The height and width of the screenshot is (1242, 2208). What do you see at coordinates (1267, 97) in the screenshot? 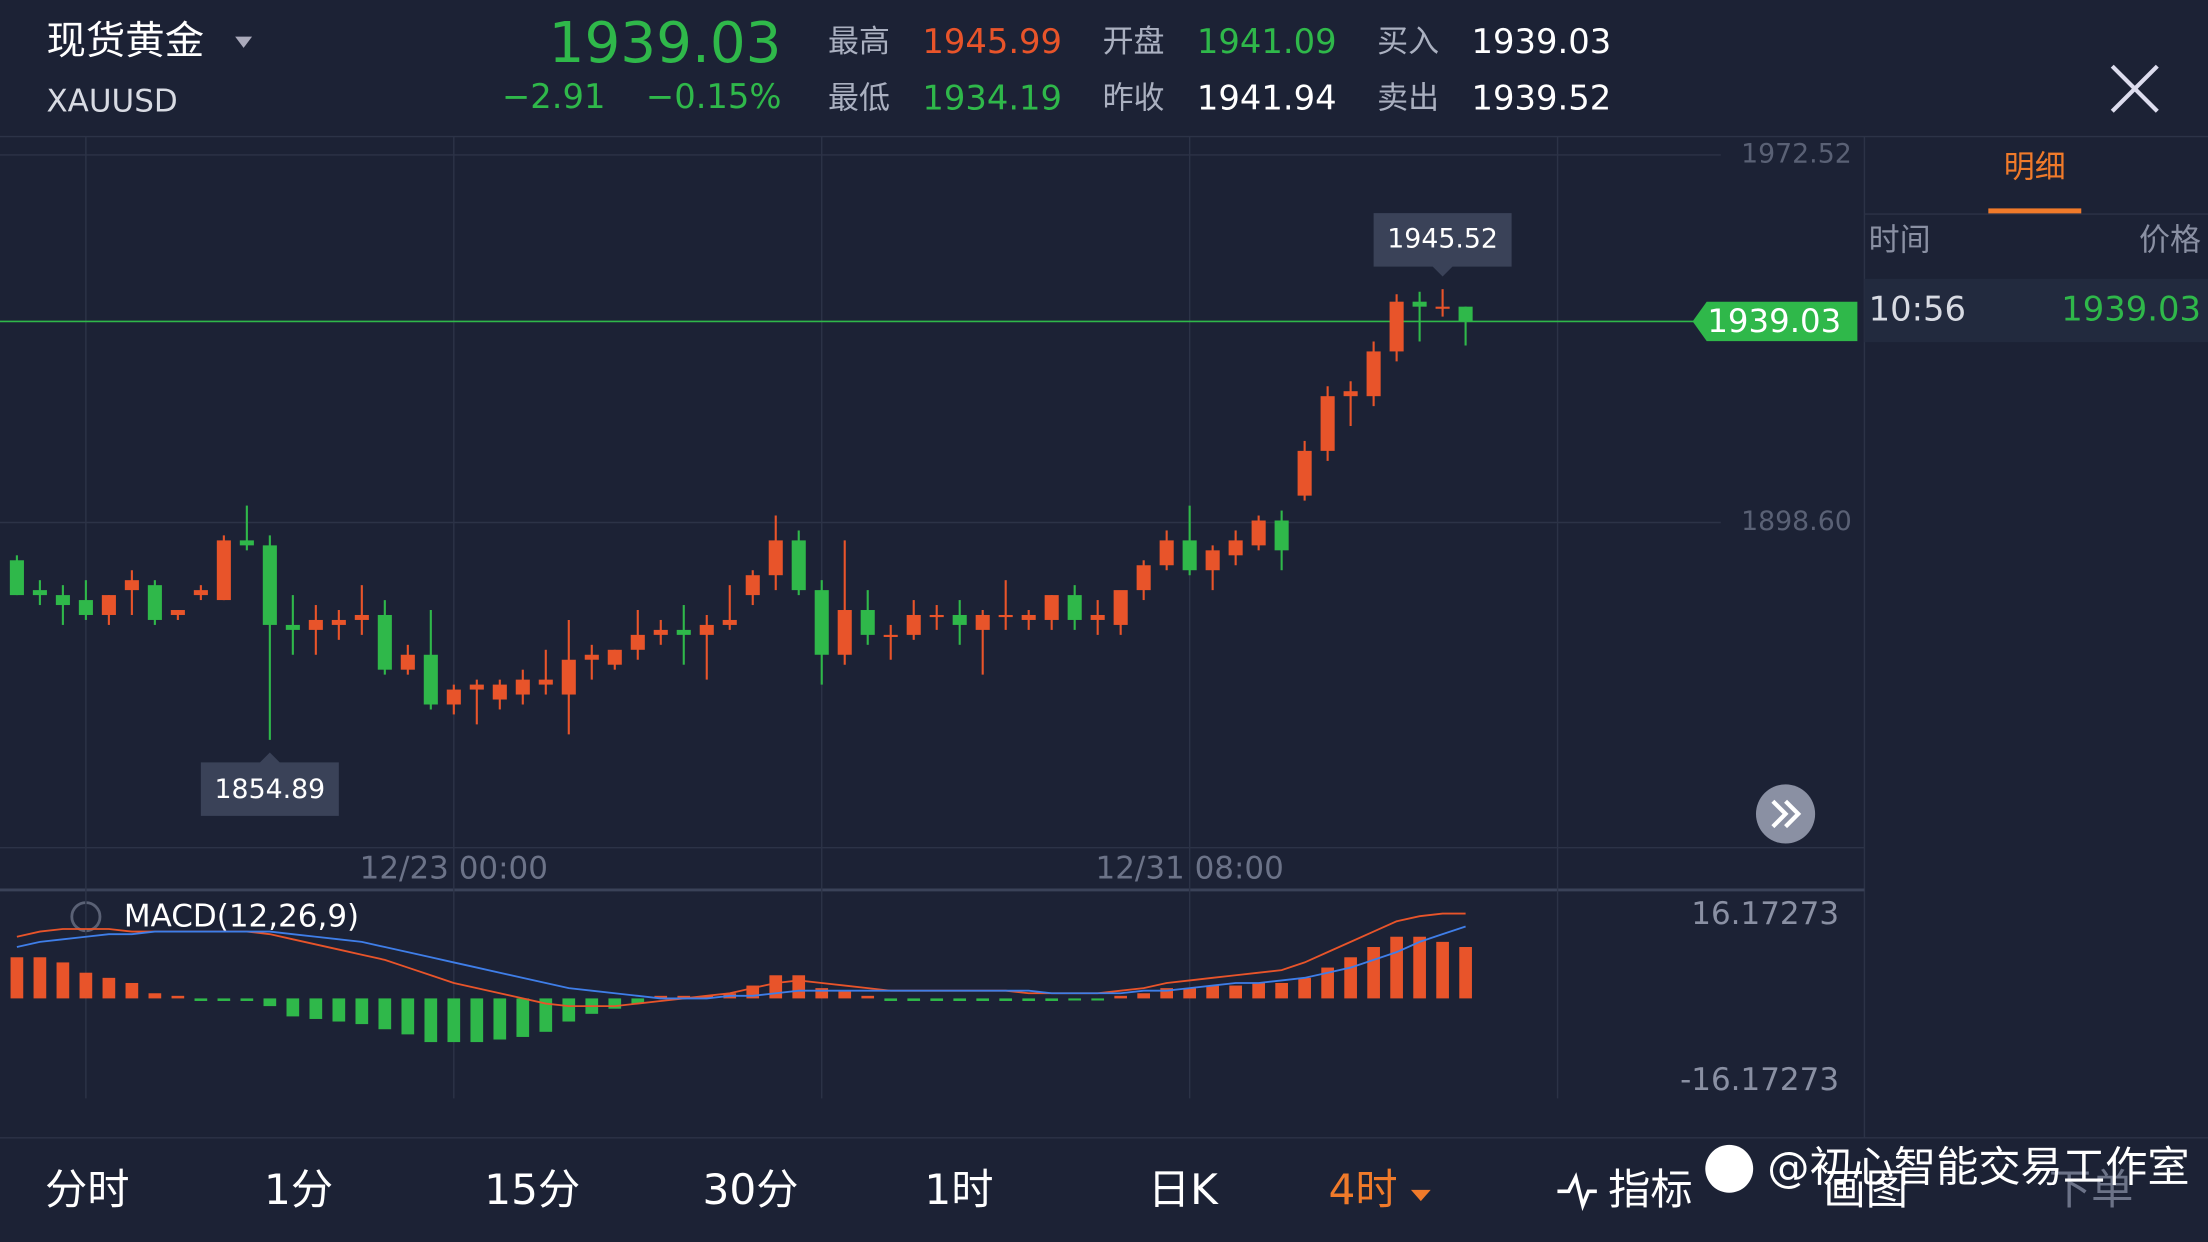
I see `stat-value: 1941.94` at bounding box center [1267, 97].